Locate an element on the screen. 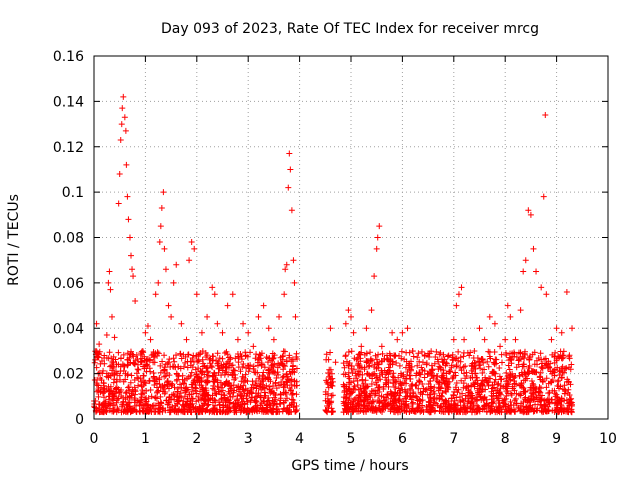 This screenshot has height=480, width=640. y-tick-label: 0.16 is located at coordinates (68, 57).